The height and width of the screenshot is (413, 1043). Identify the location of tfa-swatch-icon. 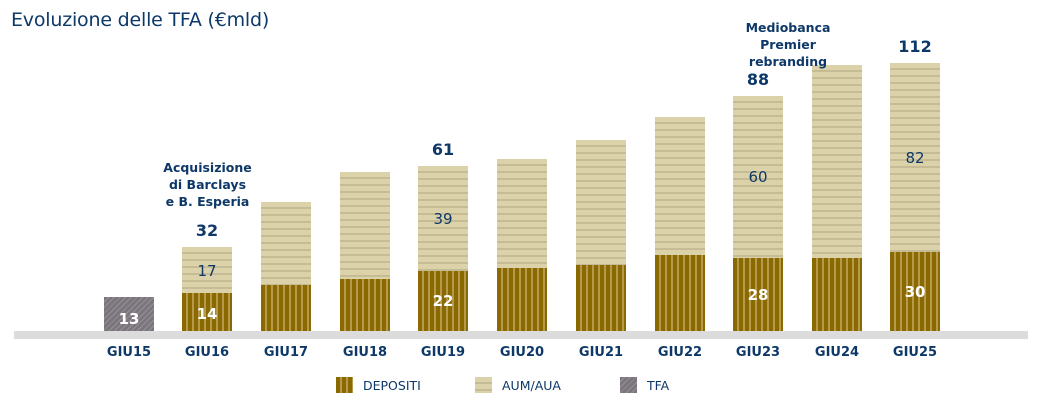
(628, 385).